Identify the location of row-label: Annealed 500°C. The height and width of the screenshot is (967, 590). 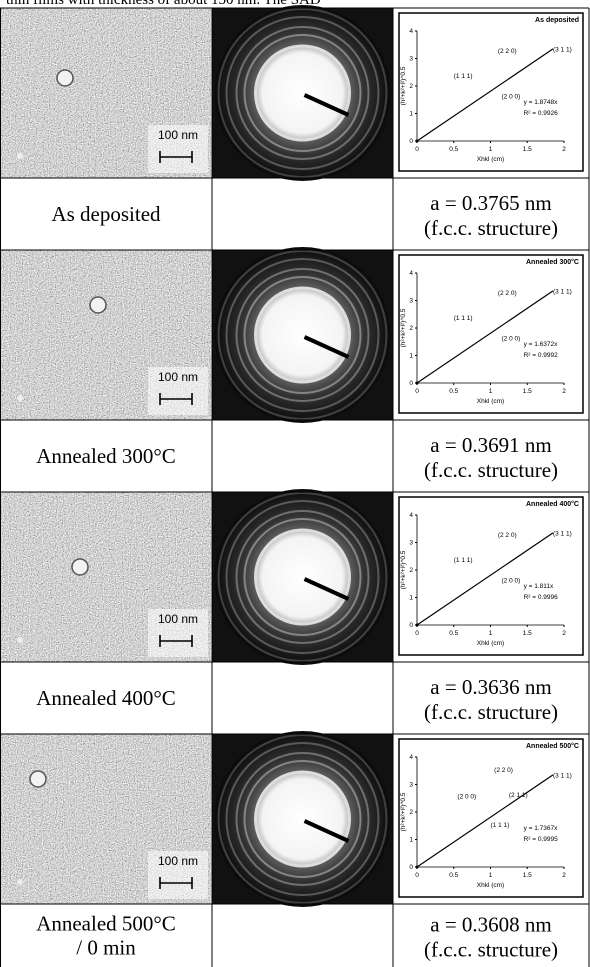
(106, 924).